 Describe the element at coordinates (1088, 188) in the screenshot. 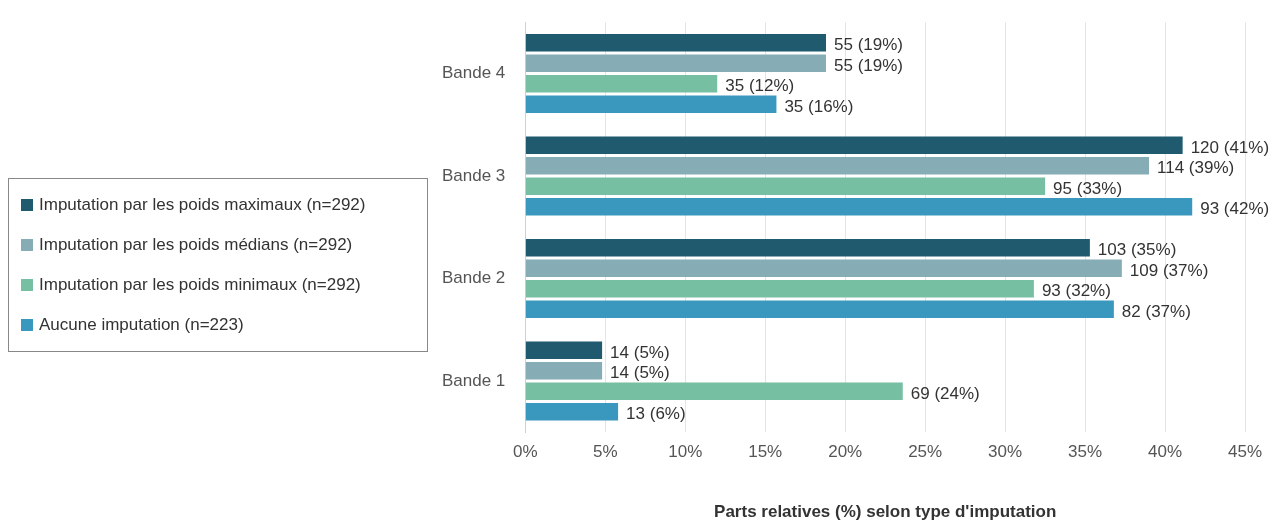

I see `data-label: 95 (33%)` at that location.